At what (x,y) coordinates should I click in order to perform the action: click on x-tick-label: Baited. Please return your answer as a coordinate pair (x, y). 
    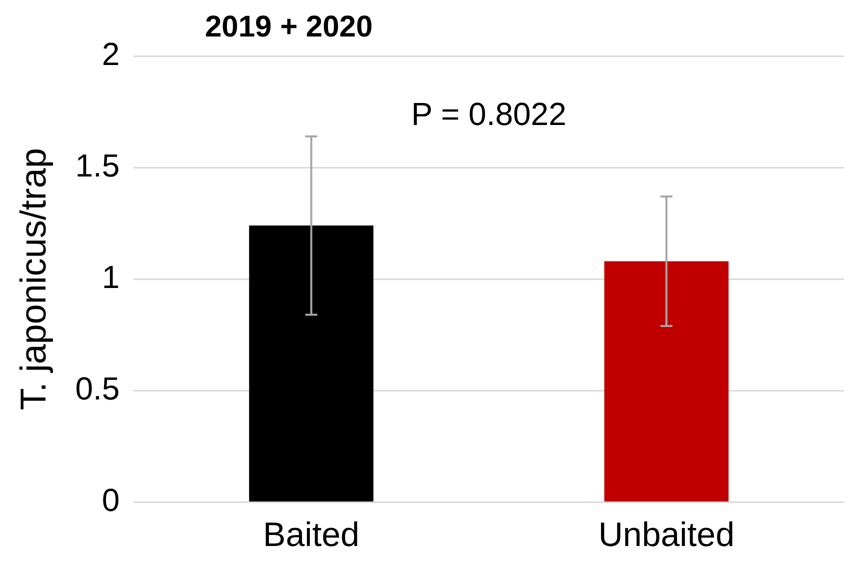
    Looking at the image, I should click on (311, 535).